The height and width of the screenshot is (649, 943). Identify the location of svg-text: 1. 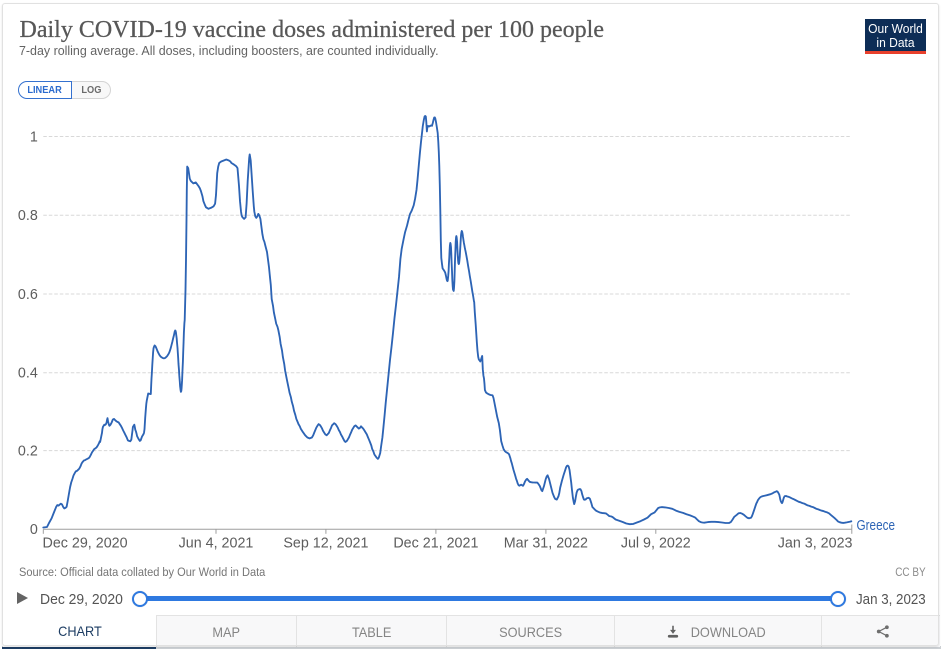
(34, 137).